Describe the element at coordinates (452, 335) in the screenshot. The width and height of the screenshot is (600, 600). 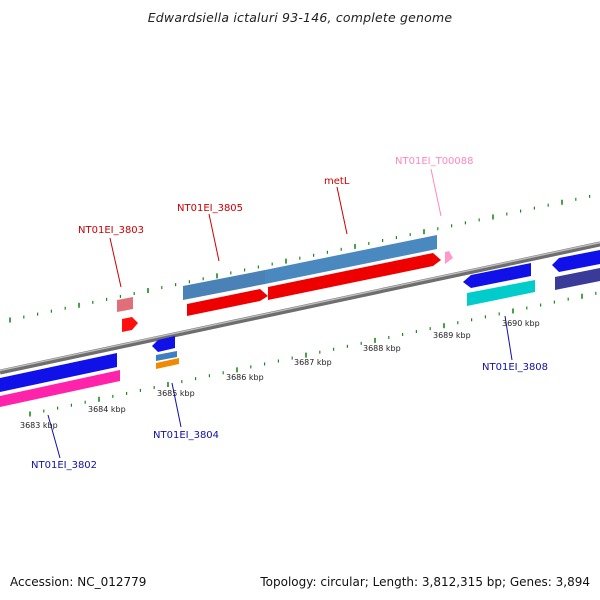
I see `kbp-label-3689: 3689 kbp` at that location.